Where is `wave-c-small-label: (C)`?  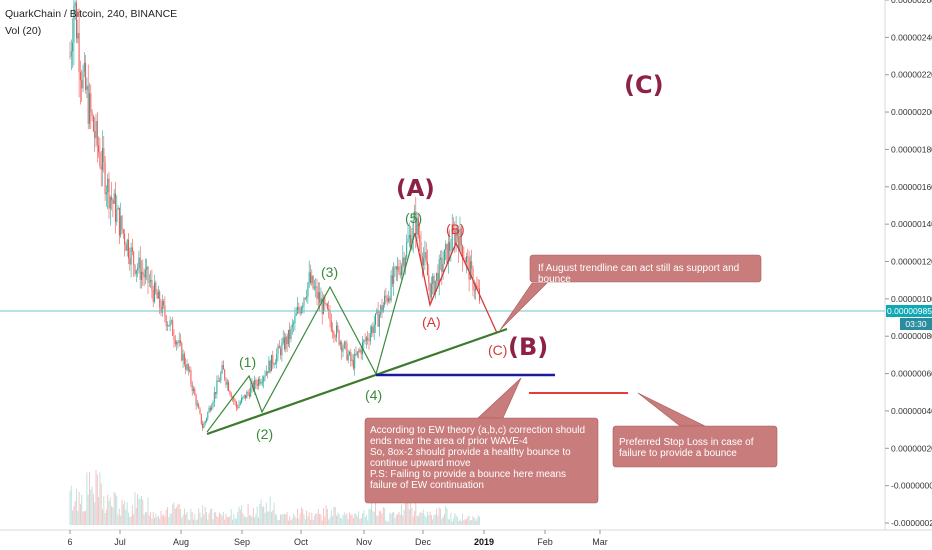 wave-c-small-label: (C) is located at coordinates (498, 350).